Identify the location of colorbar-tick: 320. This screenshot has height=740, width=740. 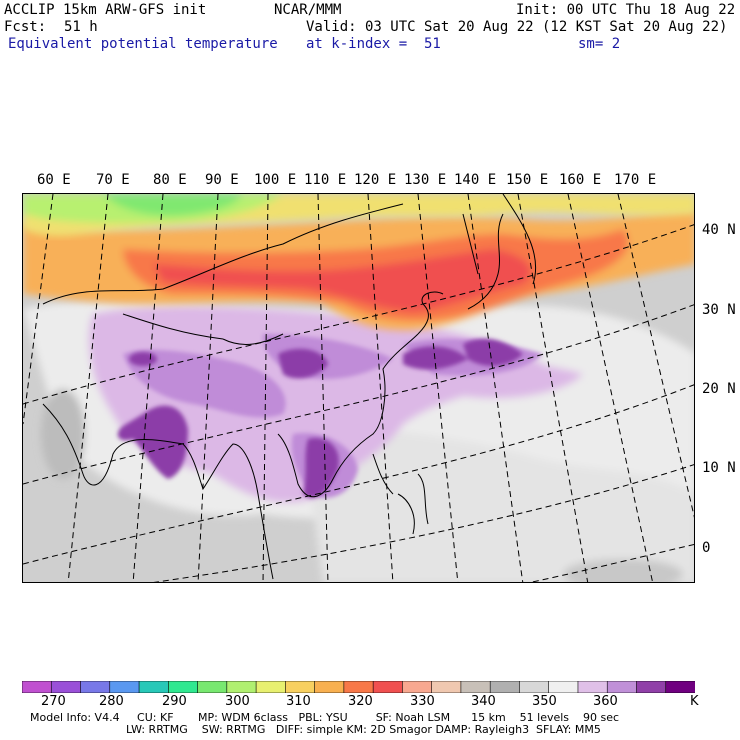
(360, 701).